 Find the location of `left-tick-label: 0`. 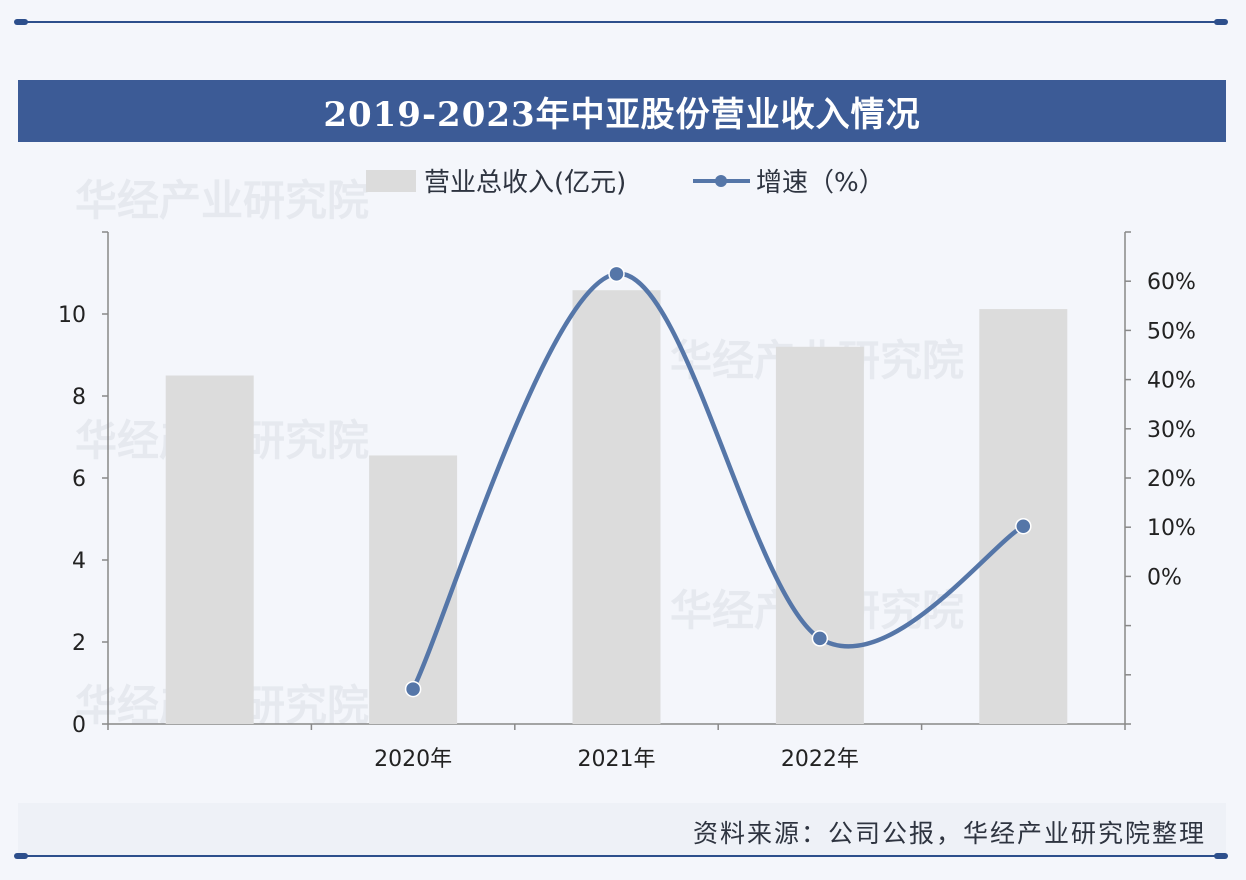

left-tick-label: 0 is located at coordinates (79, 725).